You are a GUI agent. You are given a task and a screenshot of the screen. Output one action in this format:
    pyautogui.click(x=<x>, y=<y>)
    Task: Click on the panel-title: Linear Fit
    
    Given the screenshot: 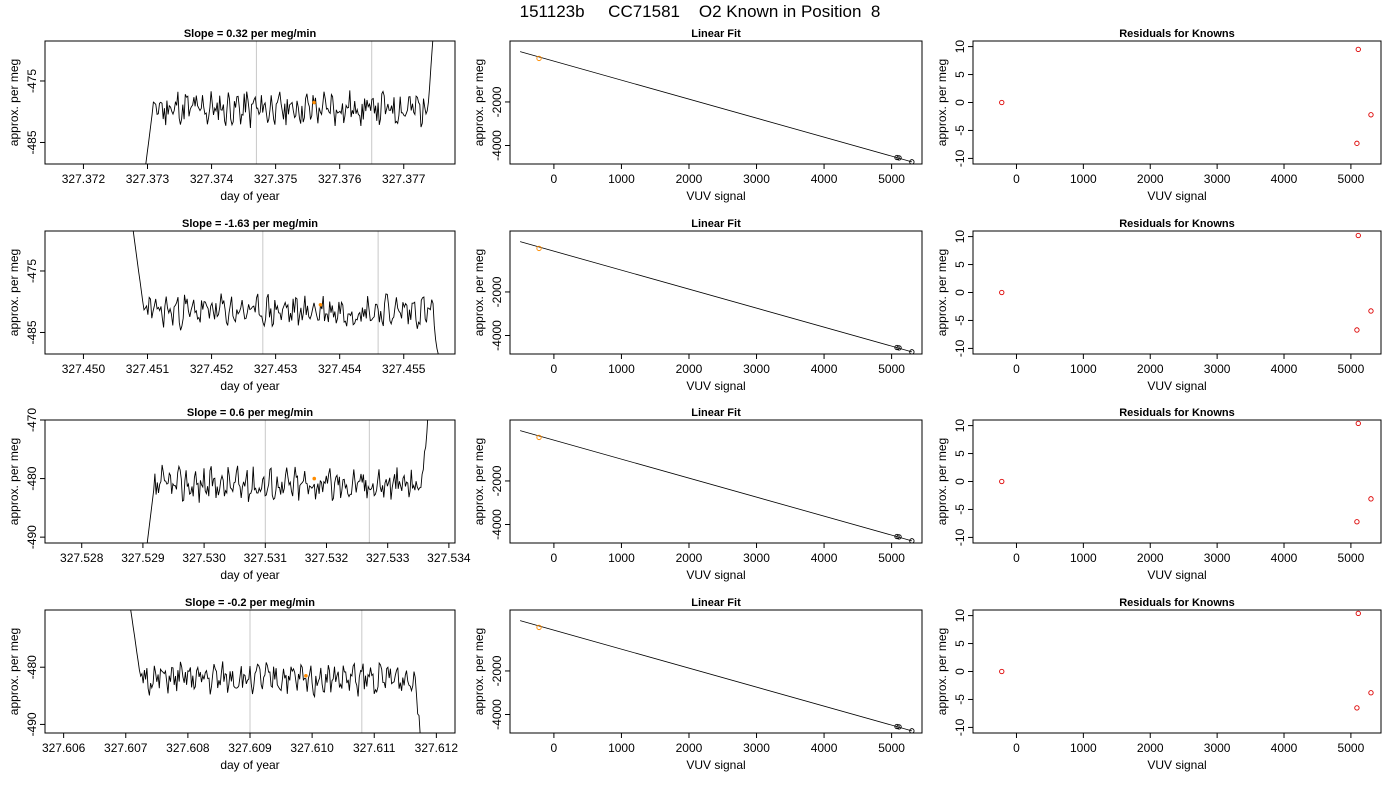 What is the action you would take?
    pyautogui.click(x=716, y=34)
    